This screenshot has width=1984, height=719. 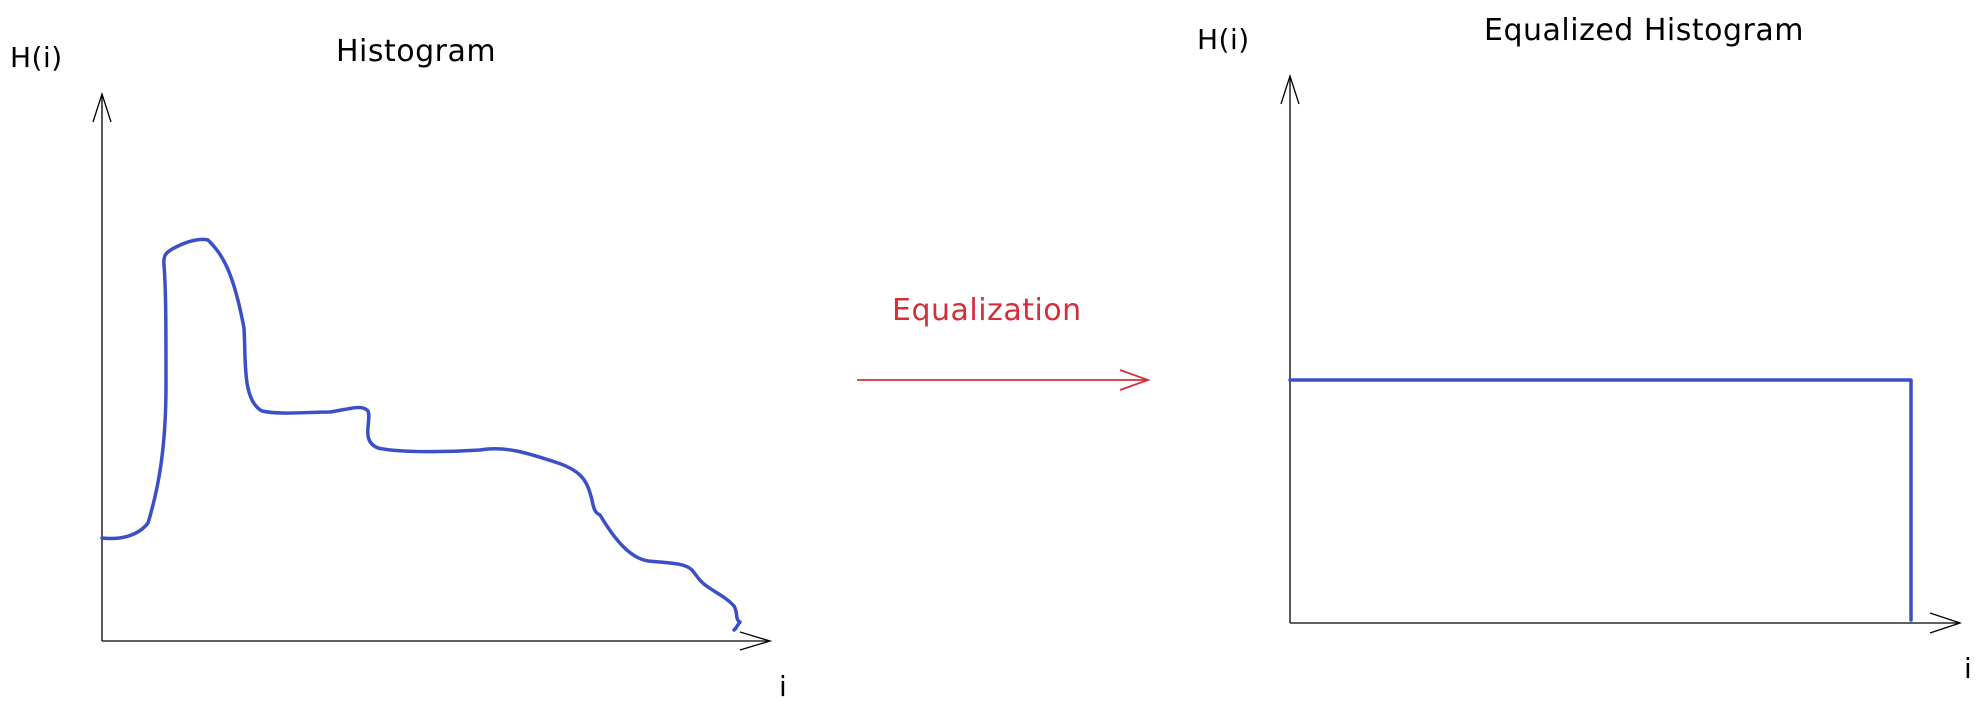 I want to click on left-chart-title: Histogram, so click(x=416, y=51).